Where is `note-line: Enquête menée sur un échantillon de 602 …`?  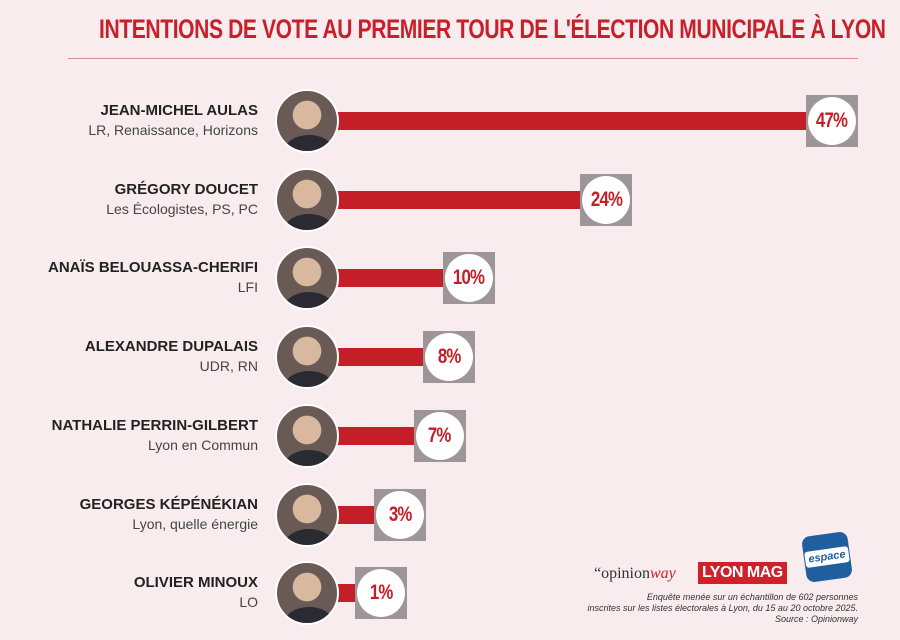 note-line: Enquête menée sur un échantillon de 602 … is located at coordinates (752, 597).